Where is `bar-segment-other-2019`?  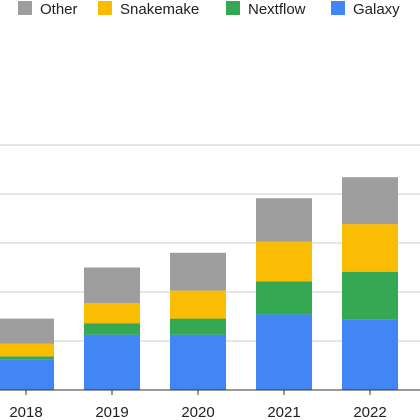
bar-segment-other-2019 is located at coordinates (112, 285).